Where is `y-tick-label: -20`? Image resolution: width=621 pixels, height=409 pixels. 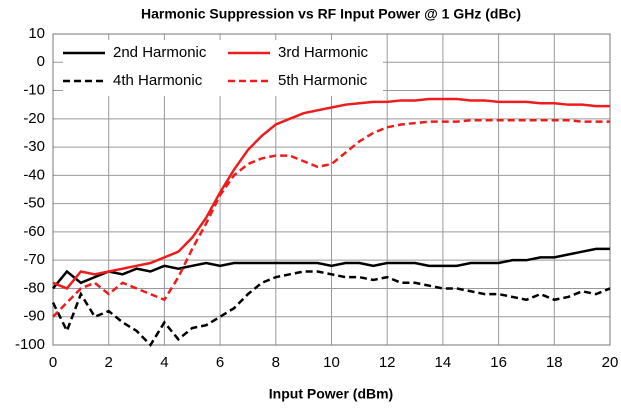 y-tick-label: -20 is located at coordinates (34, 118).